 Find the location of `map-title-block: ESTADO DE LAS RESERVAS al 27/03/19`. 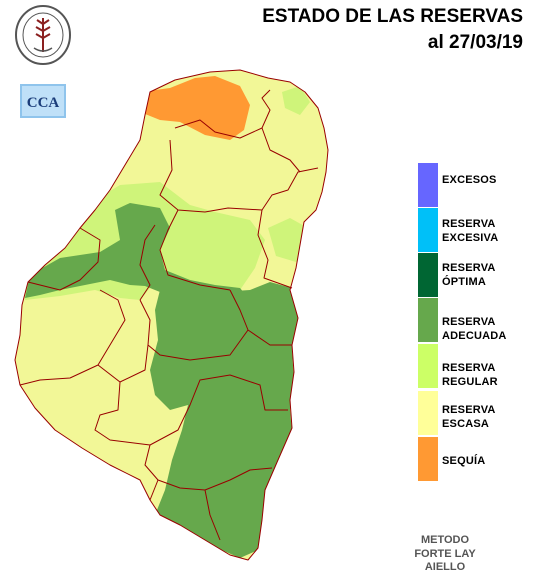

map-title-block: ESTADO DE LAS RESERVAS al 27/03/19 is located at coordinates (392, 30).